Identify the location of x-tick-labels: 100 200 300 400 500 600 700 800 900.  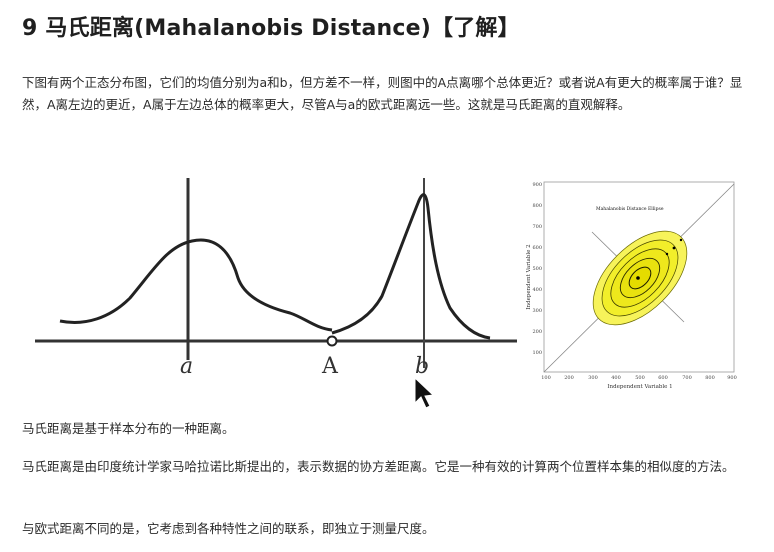
(639, 378).